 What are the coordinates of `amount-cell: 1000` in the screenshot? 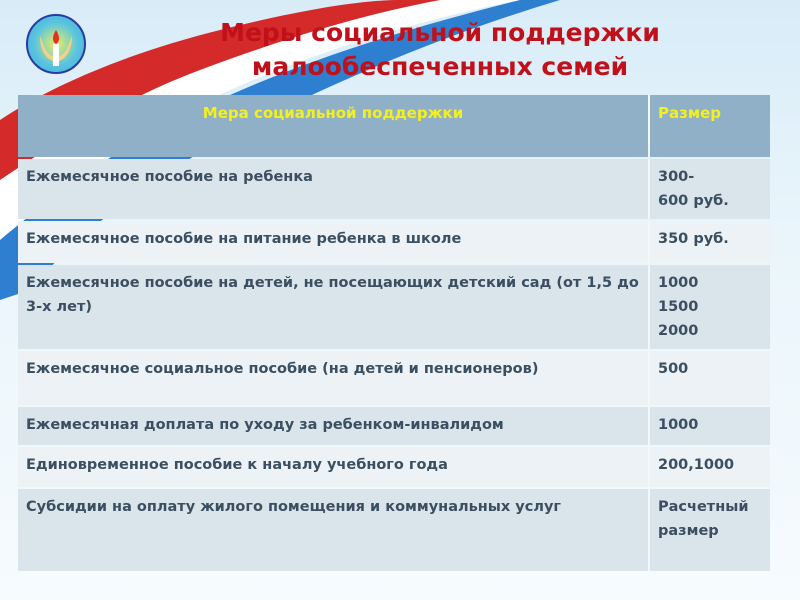 It's located at (710, 426).